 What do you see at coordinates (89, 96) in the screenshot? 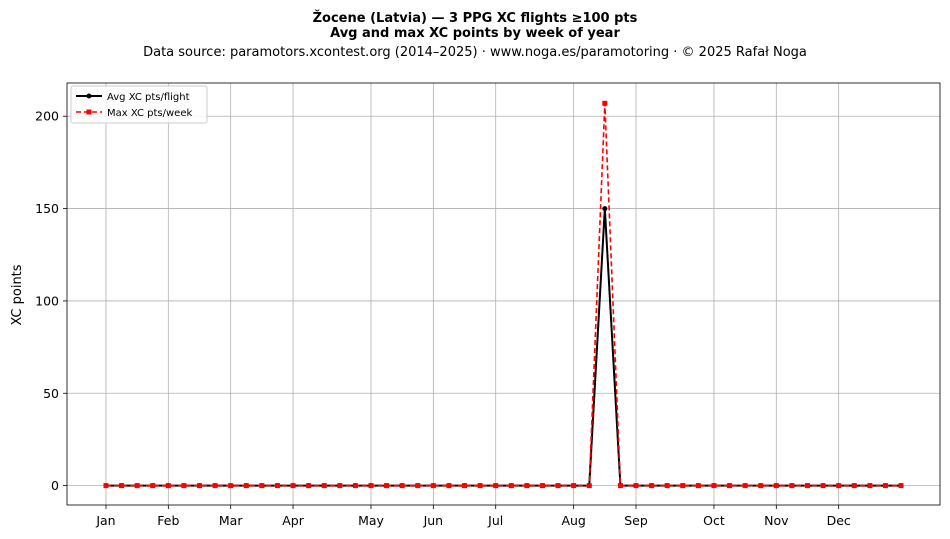
I see `legend-marker-avg` at bounding box center [89, 96].